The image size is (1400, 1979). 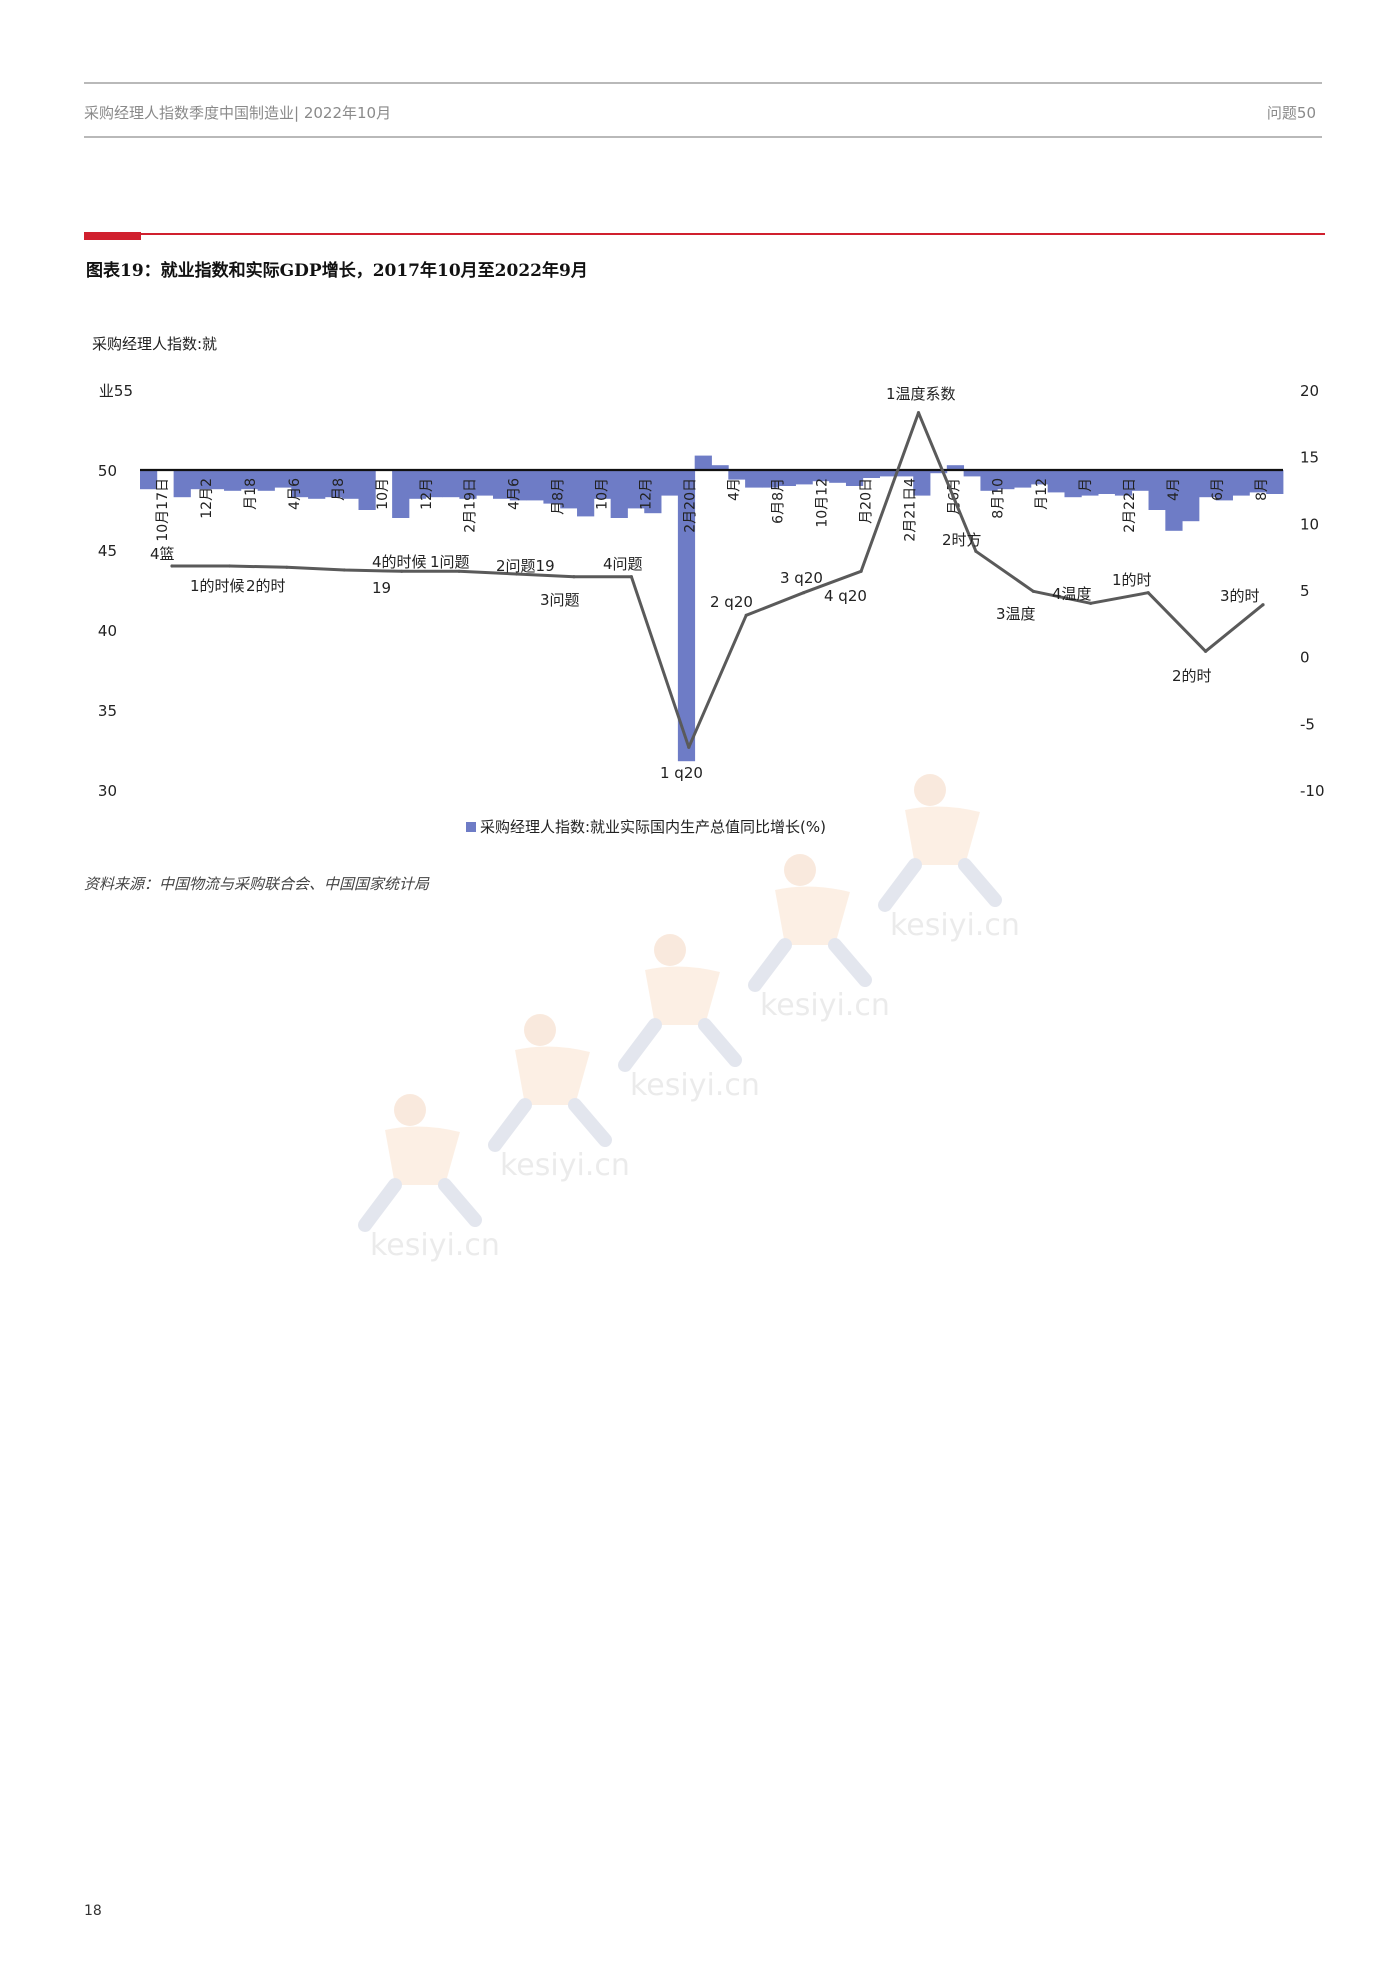 What do you see at coordinates (703, 83) in the screenshot?
I see `header-top-rule` at bounding box center [703, 83].